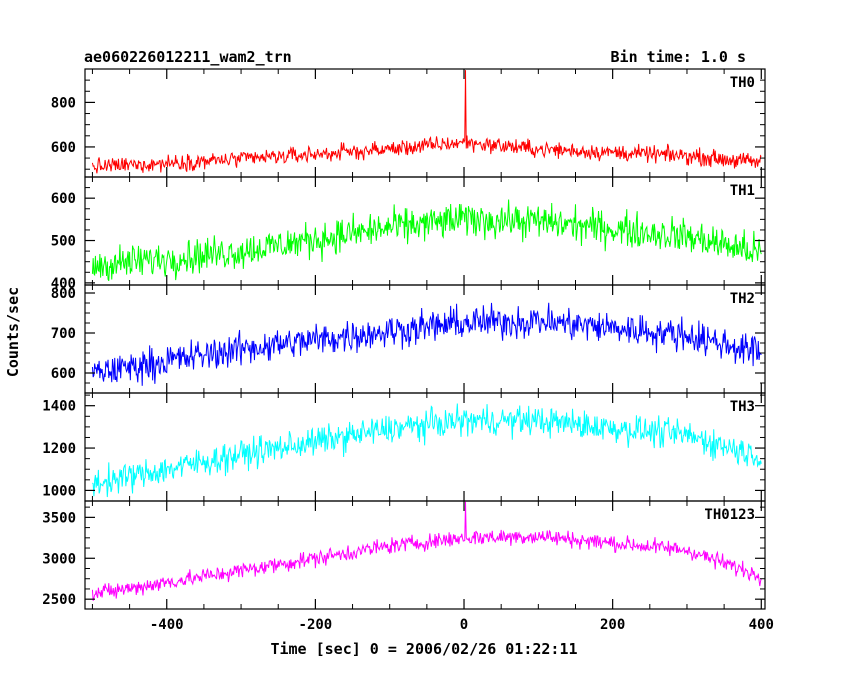  Describe the element at coordinates (761, 625) in the screenshot. I see `x-tick-label: 400` at that location.